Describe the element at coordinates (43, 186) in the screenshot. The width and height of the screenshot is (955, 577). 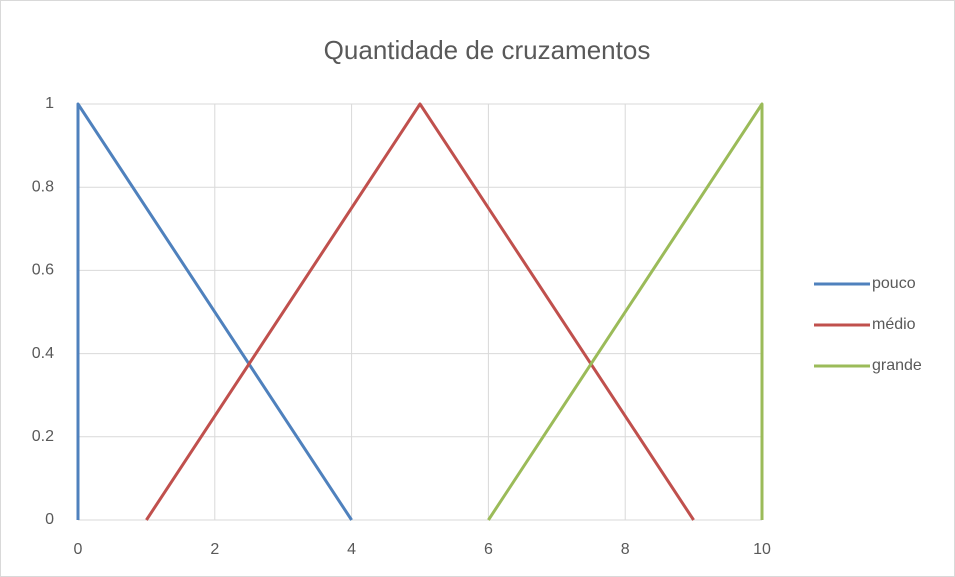
I see `y-tick-label: 0.8` at that location.